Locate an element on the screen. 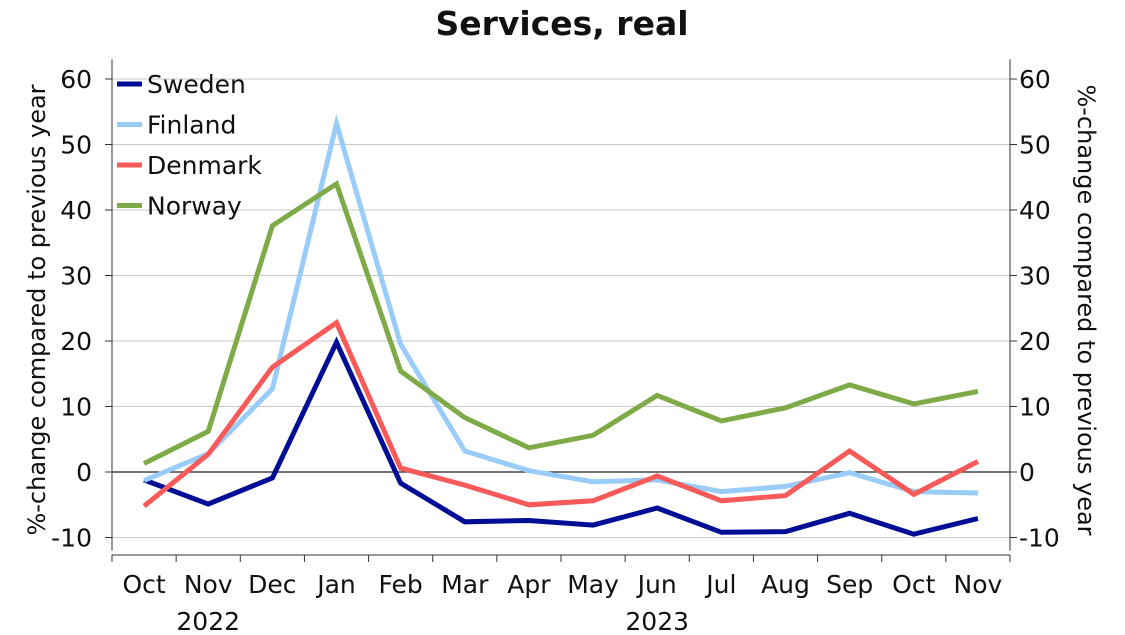  y-tick-label-left: 10 is located at coordinates (76, 407).